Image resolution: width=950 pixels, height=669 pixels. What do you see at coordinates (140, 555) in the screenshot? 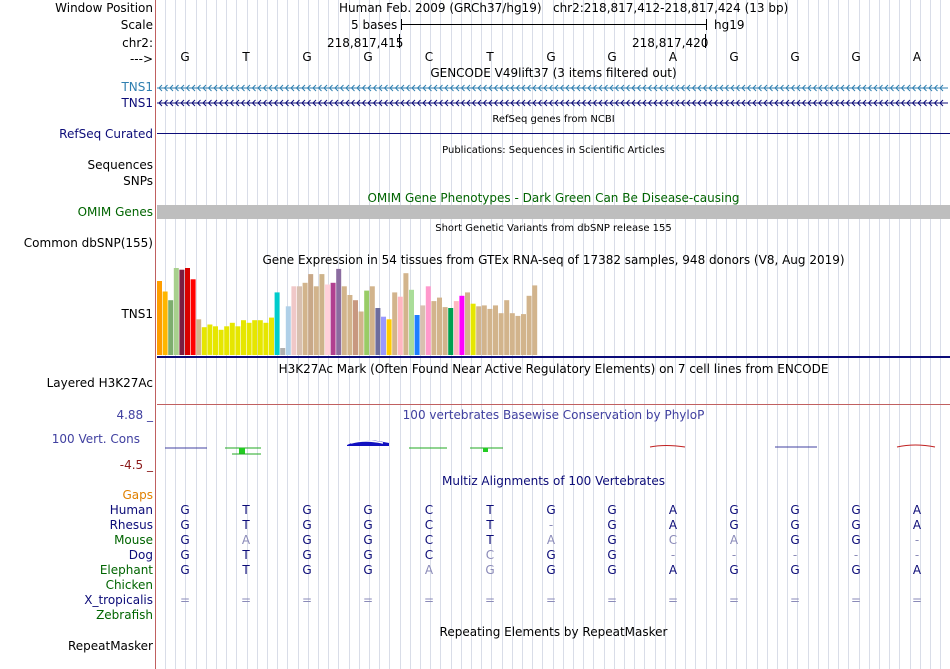
I see `species-label: Dog` at bounding box center [140, 555].